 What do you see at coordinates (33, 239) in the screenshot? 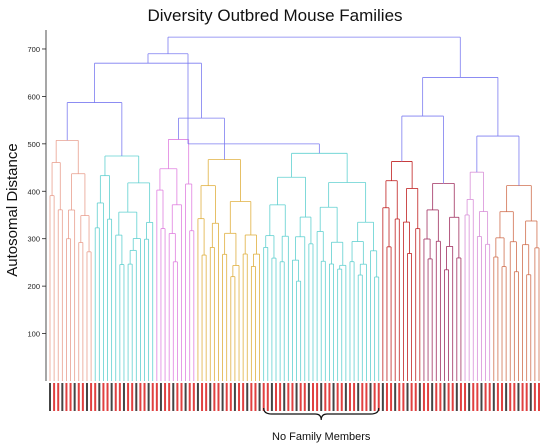
I see `y-tick-label: 300` at bounding box center [33, 239].